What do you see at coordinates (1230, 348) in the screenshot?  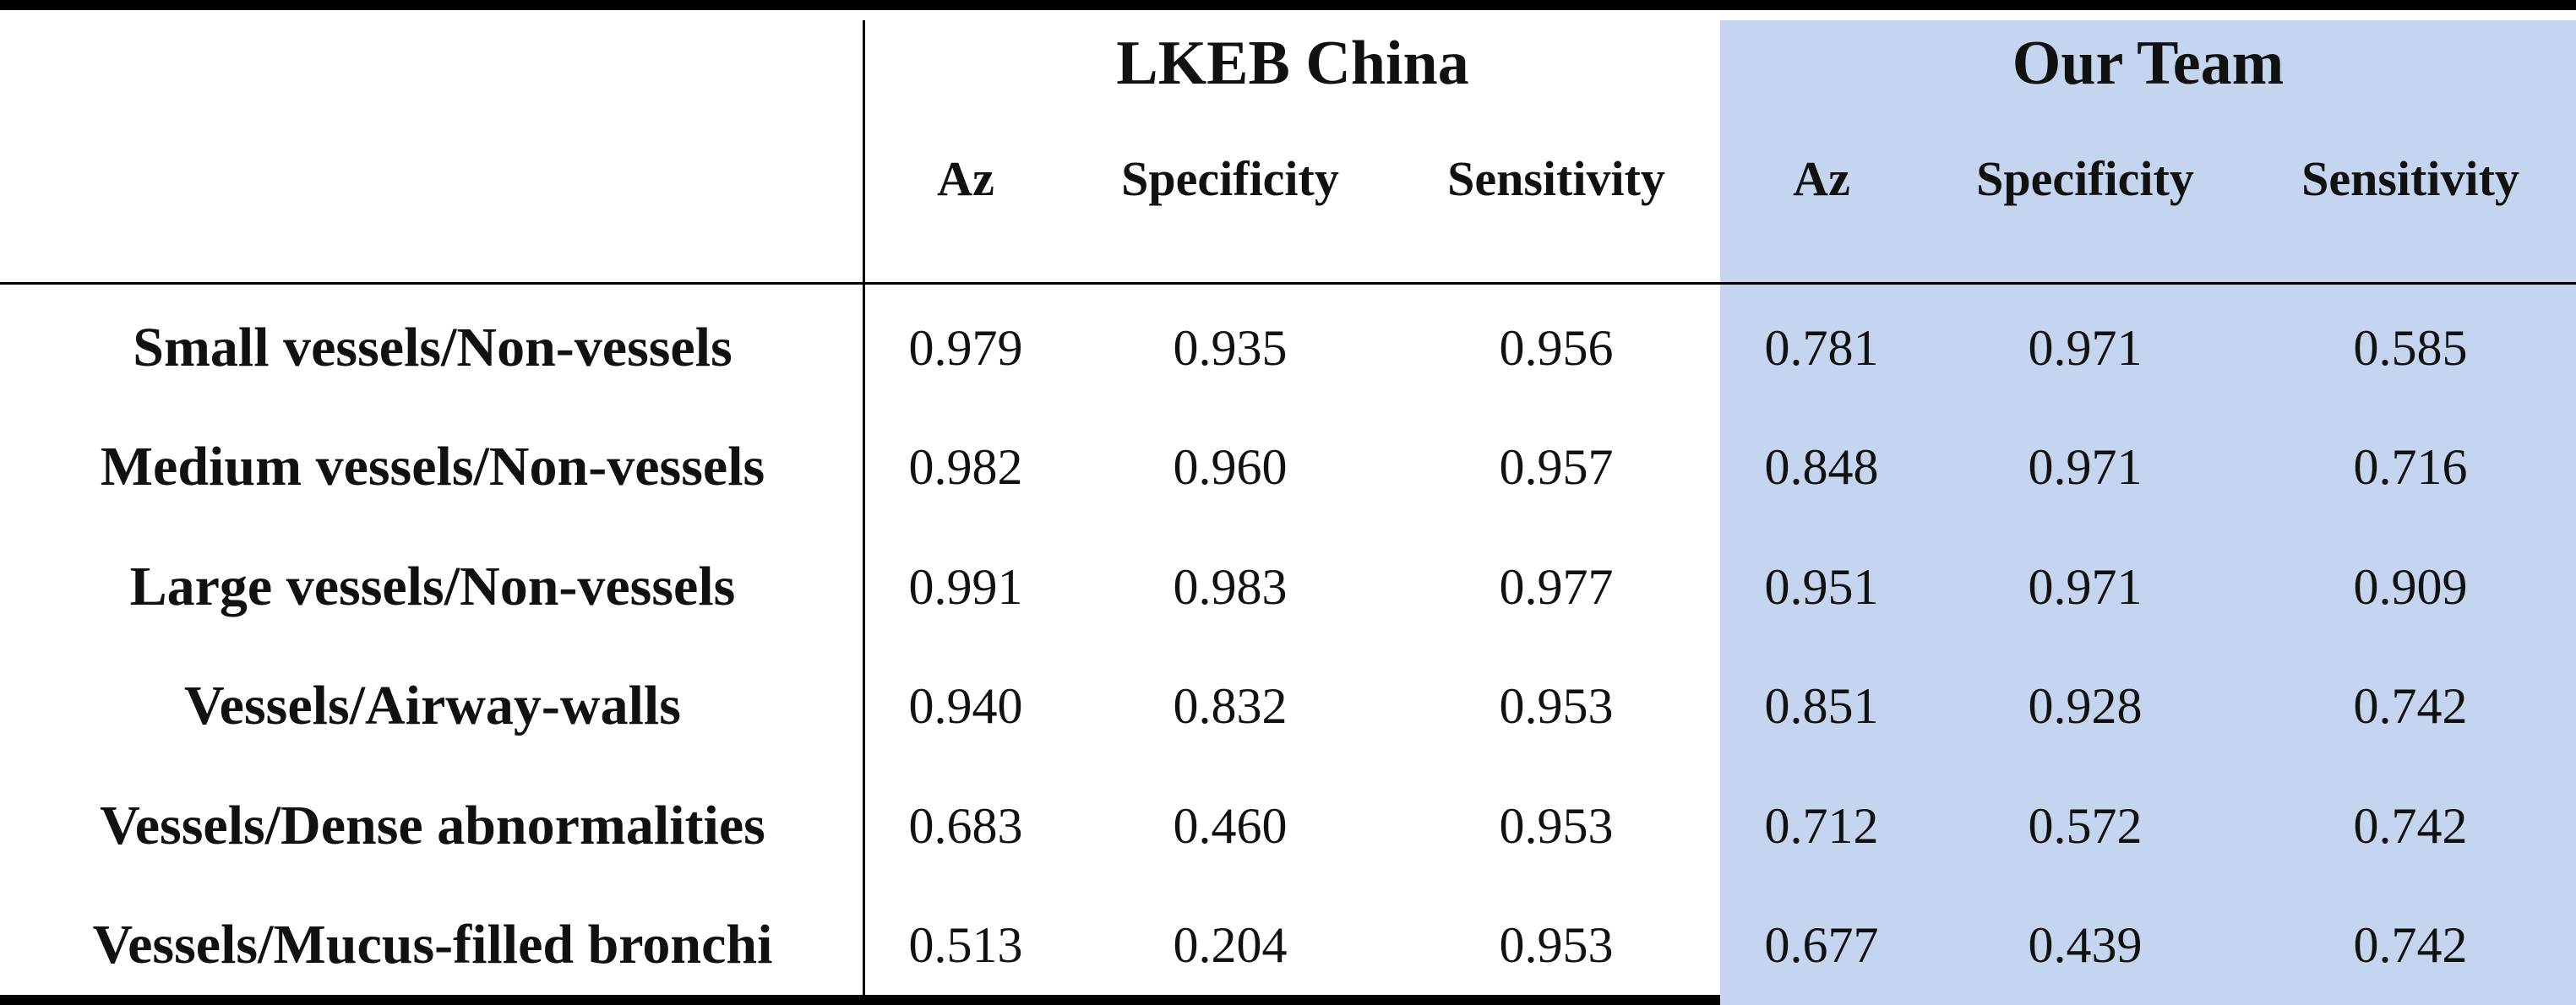 I see `table-cell: 0.935` at bounding box center [1230, 348].